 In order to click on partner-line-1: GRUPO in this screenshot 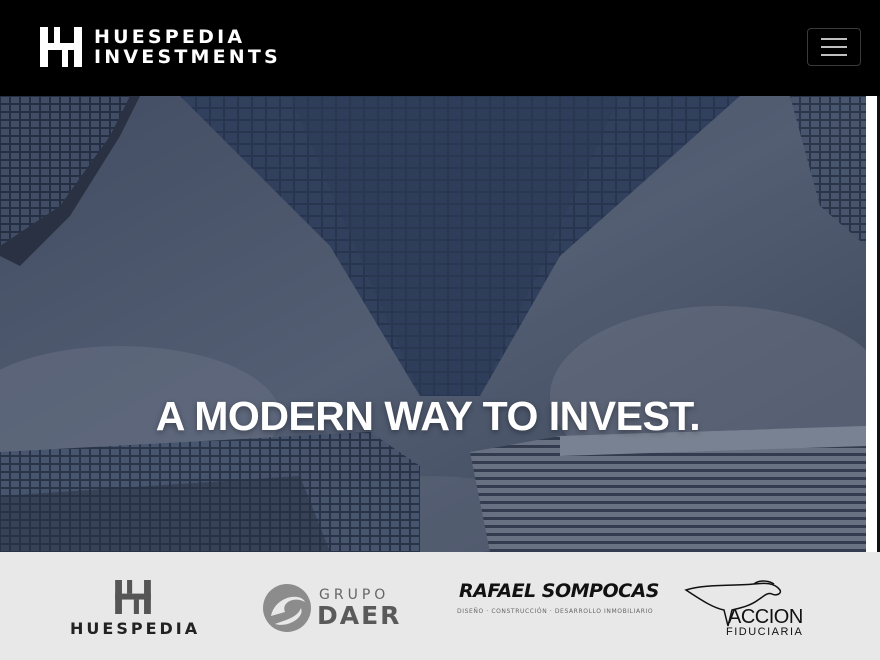, I will do `click(354, 595)`.